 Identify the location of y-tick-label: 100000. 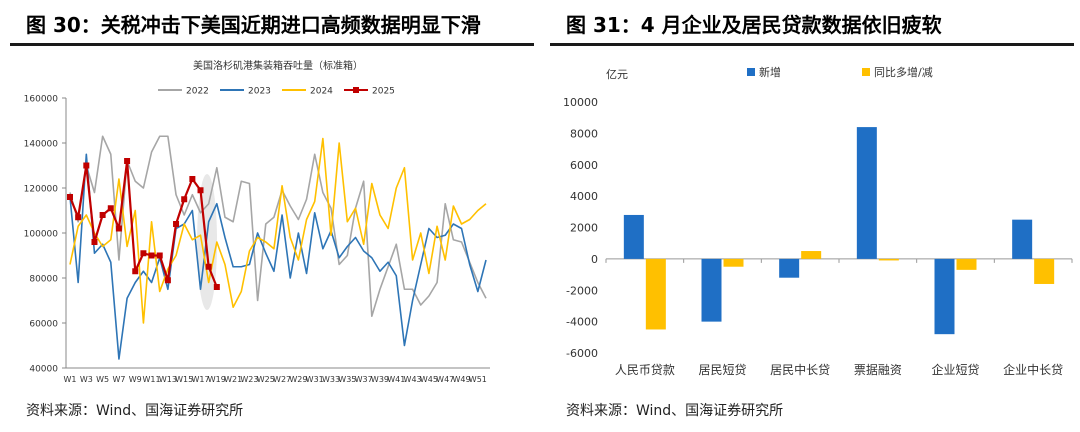
(41, 235).